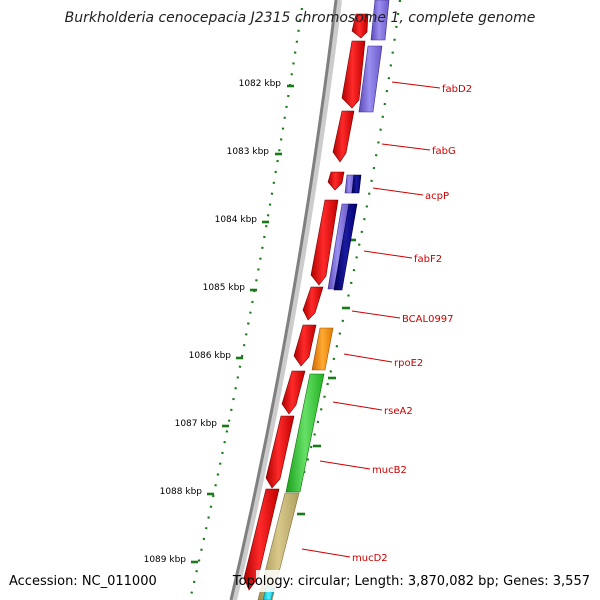  Describe the element at coordinates (457, 89) in the screenshot. I see `gene-label-fabD2: fabD2` at that location.